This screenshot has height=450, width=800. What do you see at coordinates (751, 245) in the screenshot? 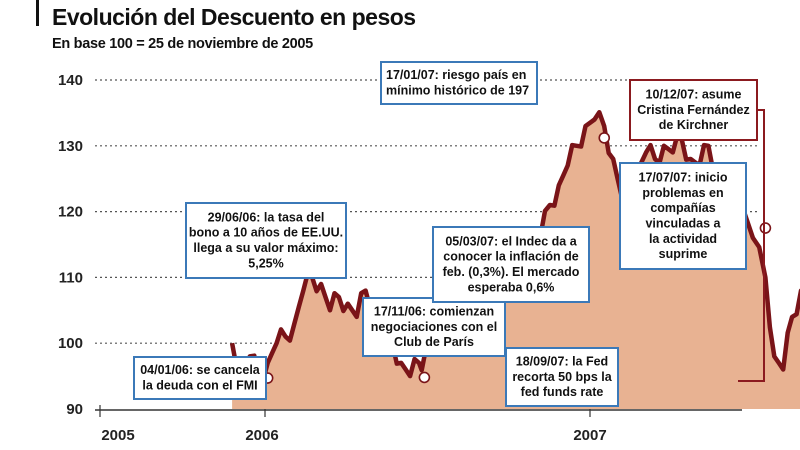
I see `annotation-connector` at bounding box center [751, 245].